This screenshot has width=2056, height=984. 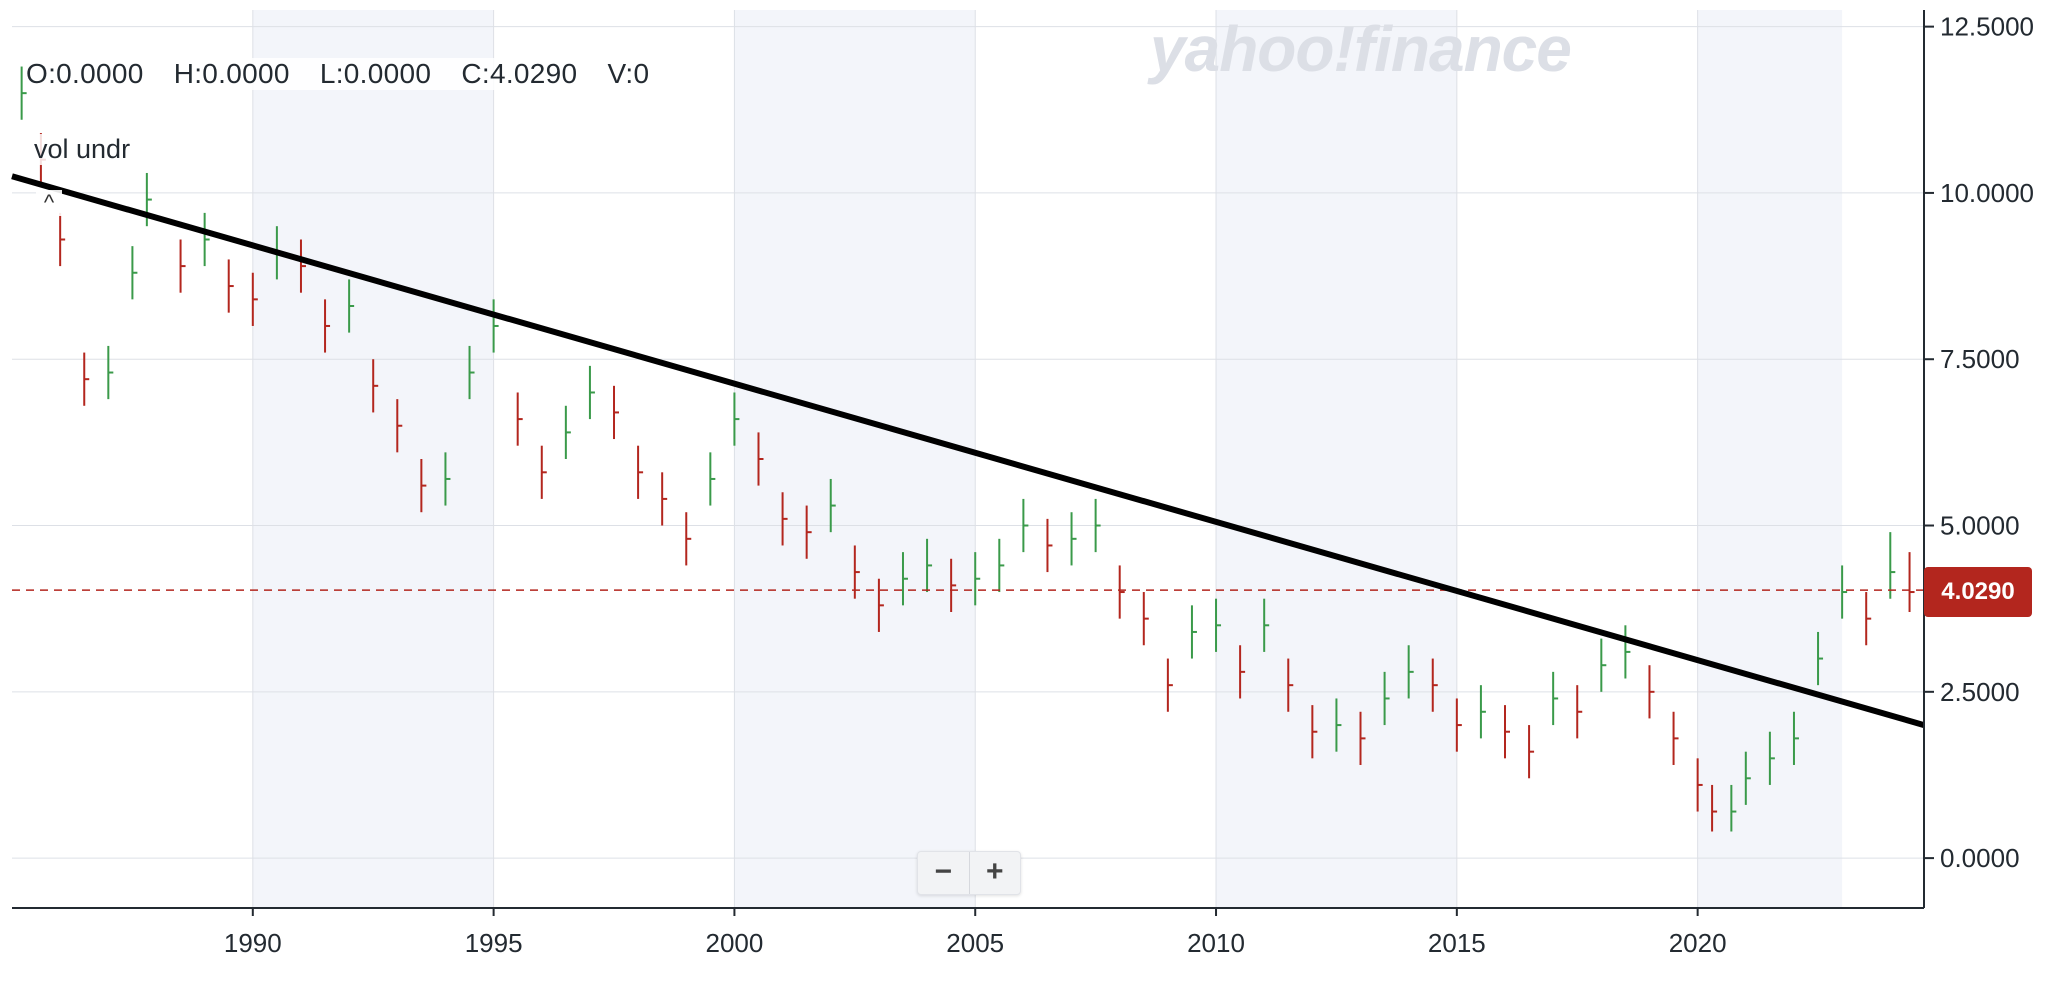 What do you see at coordinates (1980, 359) in the screenshot?
I see `y-tick-label: 7.5000` at bounding box center [1980, 359].